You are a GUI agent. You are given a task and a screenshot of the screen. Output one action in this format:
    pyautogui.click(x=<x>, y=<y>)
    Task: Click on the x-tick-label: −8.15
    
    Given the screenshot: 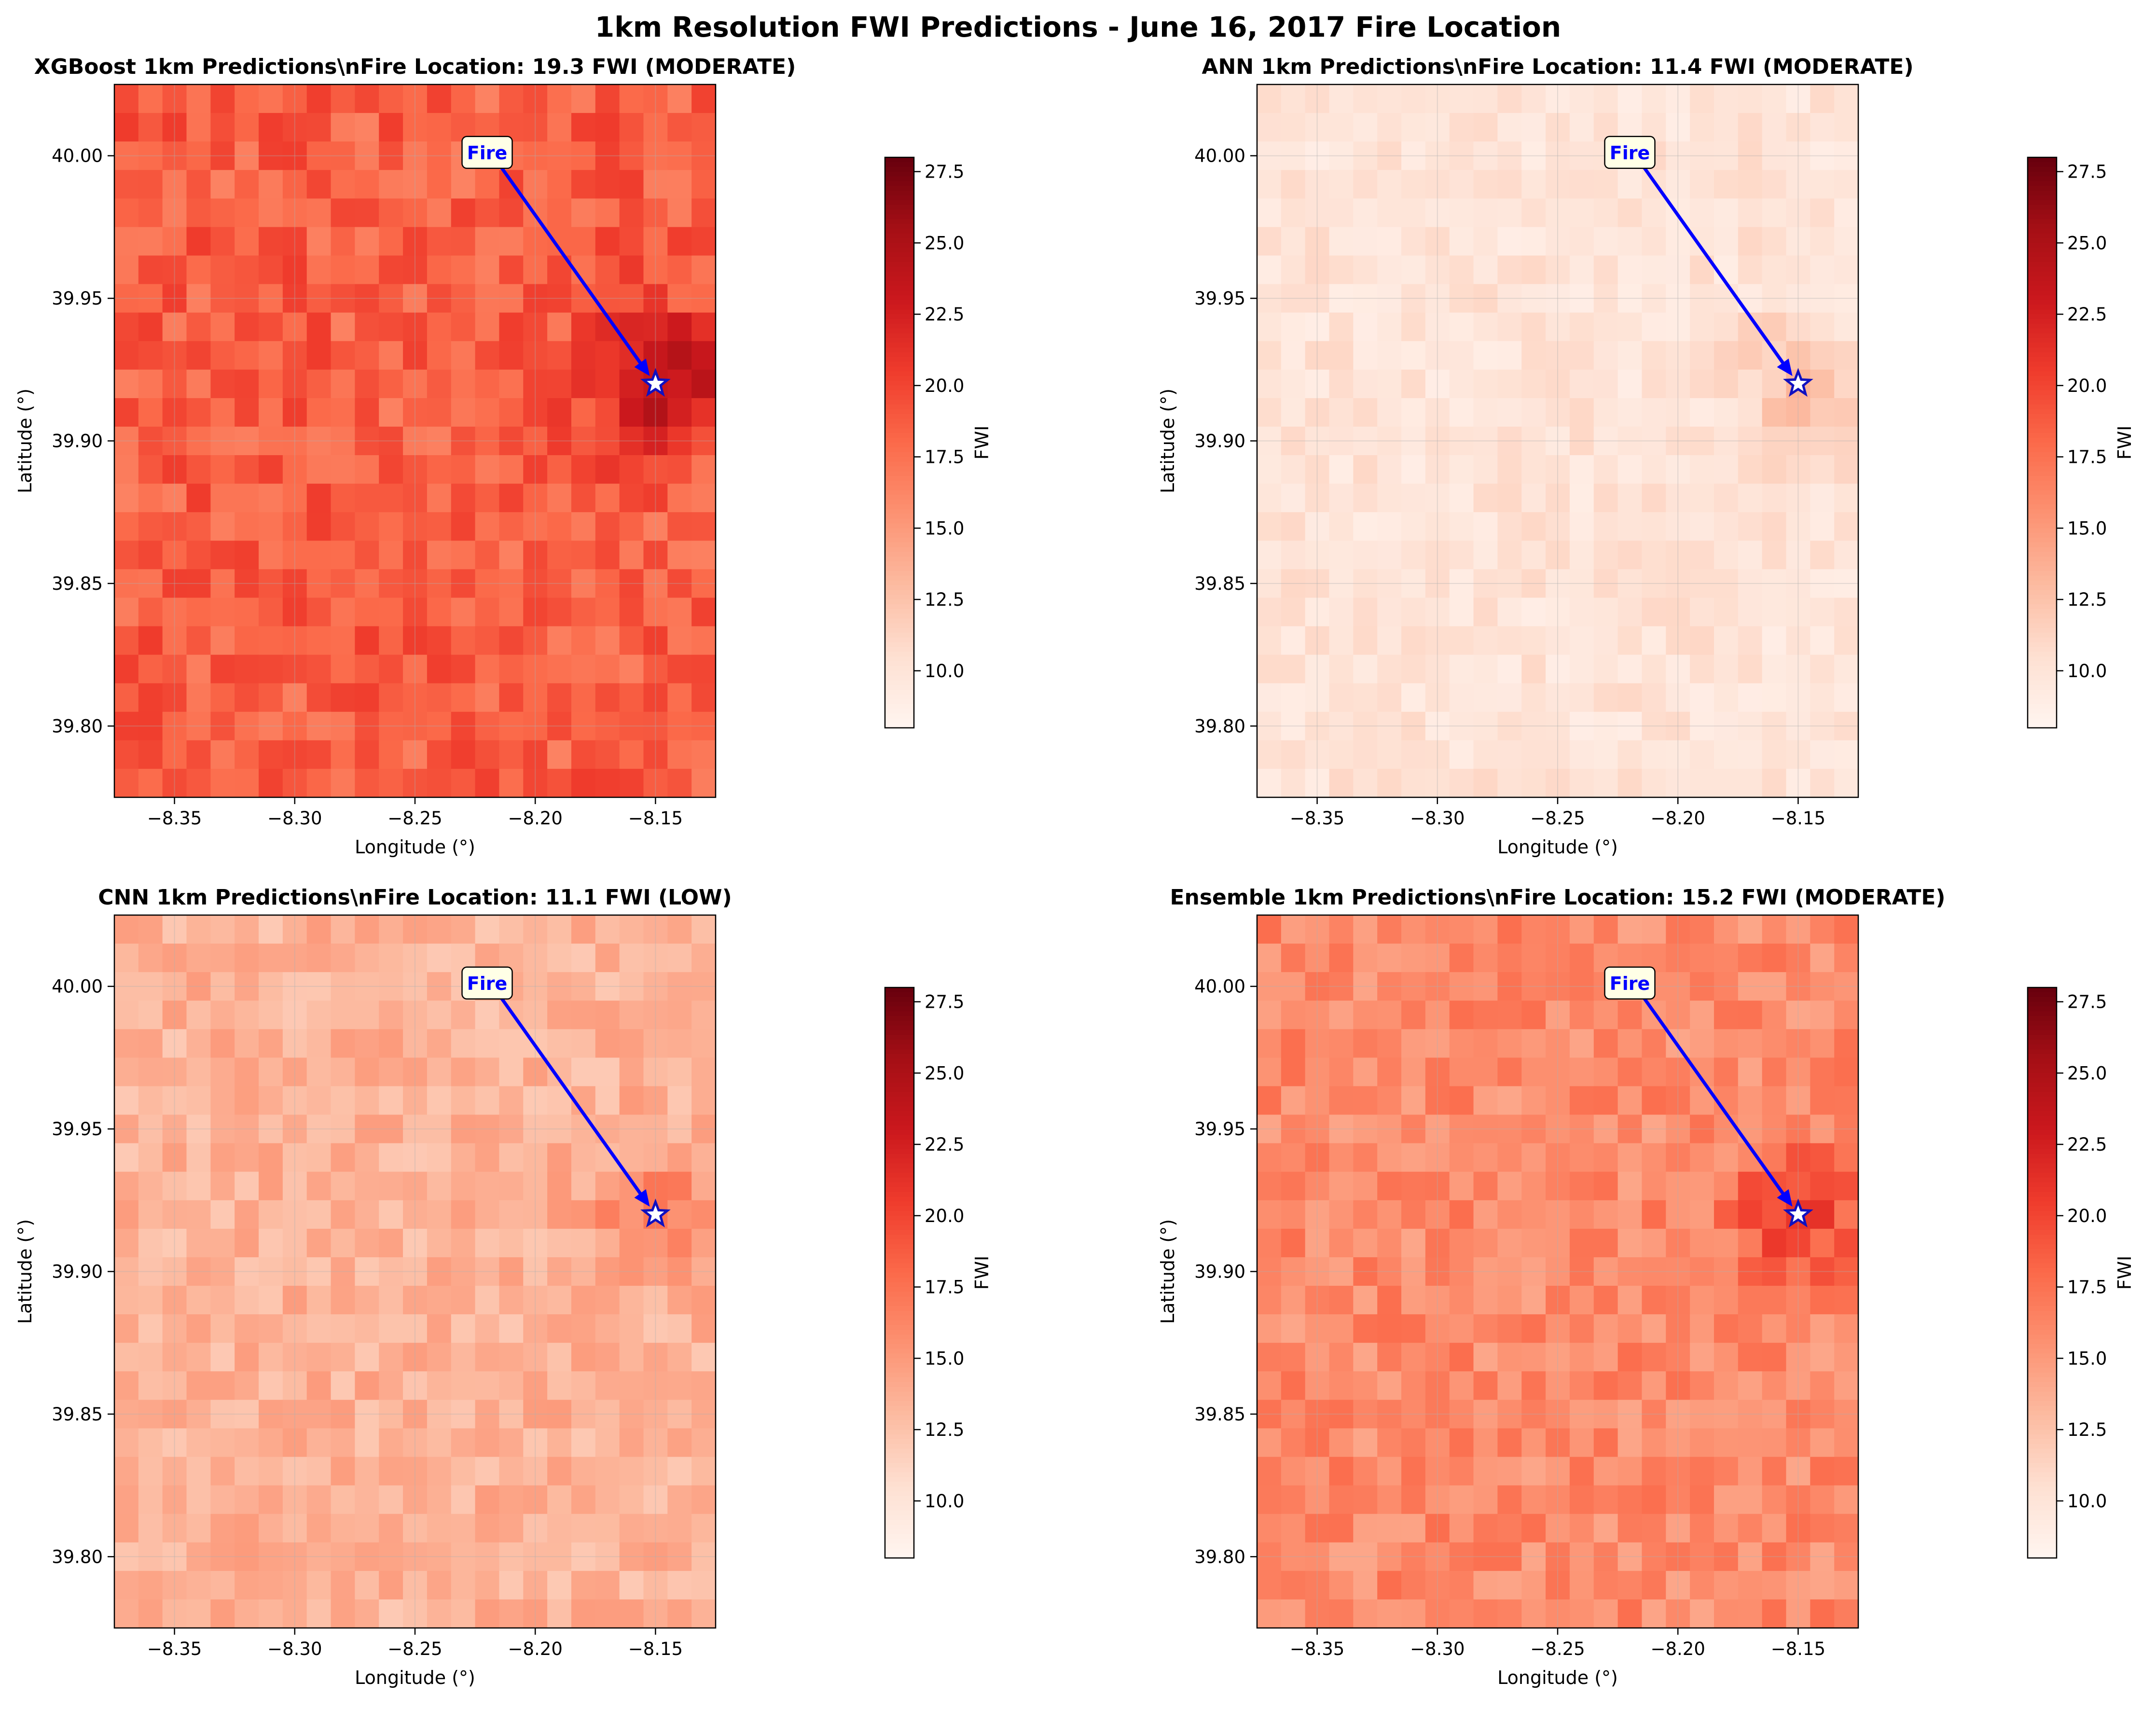 What is the action you would take?
    pyautogui.click(x=1798, y=818)
    